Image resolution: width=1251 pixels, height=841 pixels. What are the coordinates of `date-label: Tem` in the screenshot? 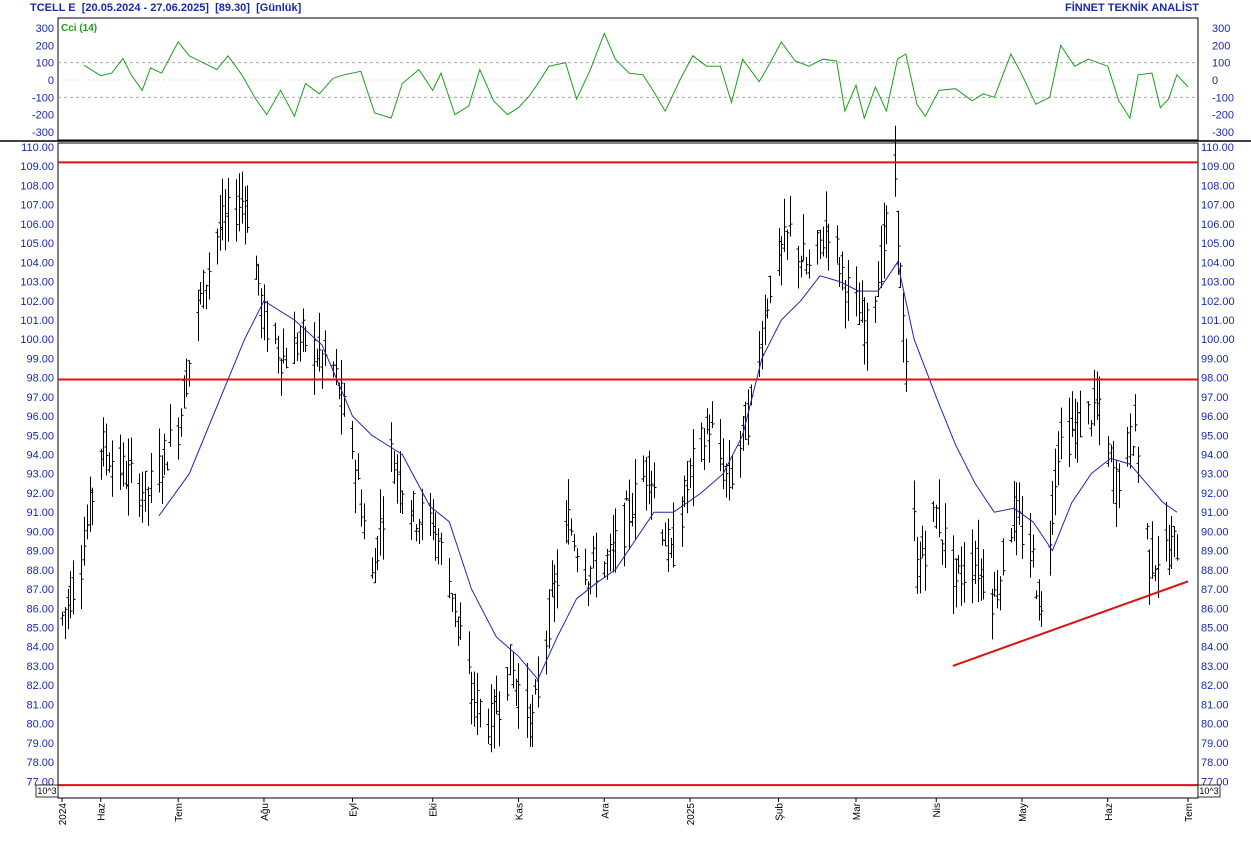 It's located at (1189, 812).